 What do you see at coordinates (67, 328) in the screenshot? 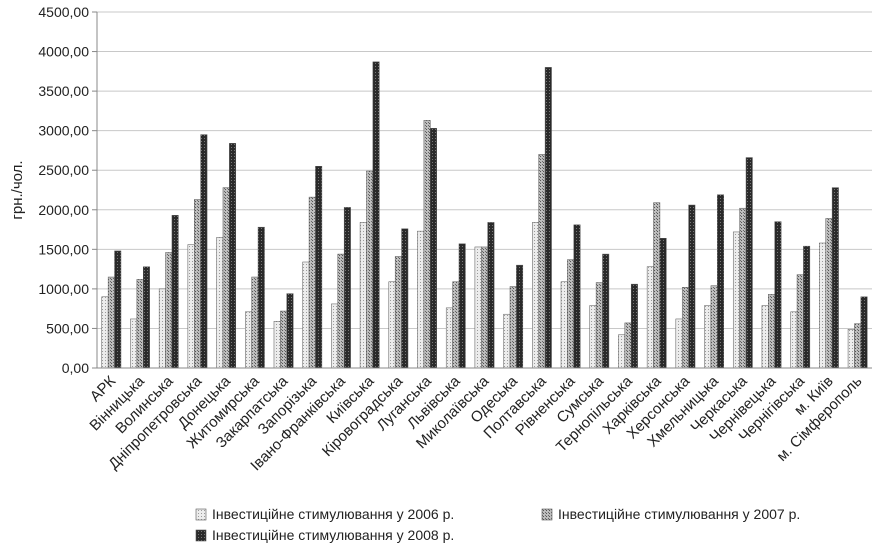
I see `y-tick-label: 500,00` at bounding box center [67, 328].